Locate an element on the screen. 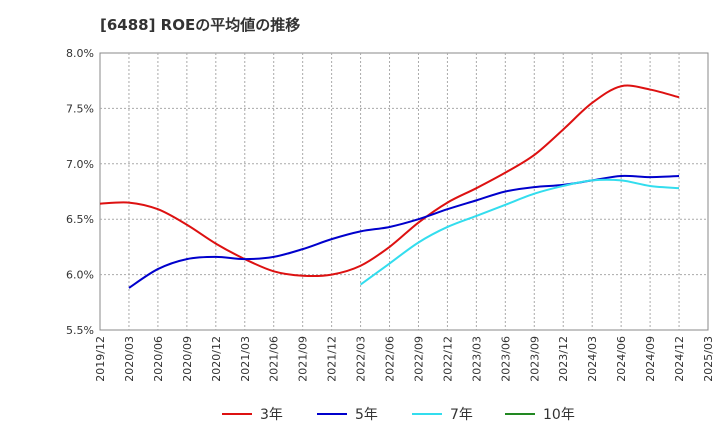  y-axis: 5.5% 6.0% 6.5% 7.0% 7.5% 8.0% is located at coordinates (80, 192).